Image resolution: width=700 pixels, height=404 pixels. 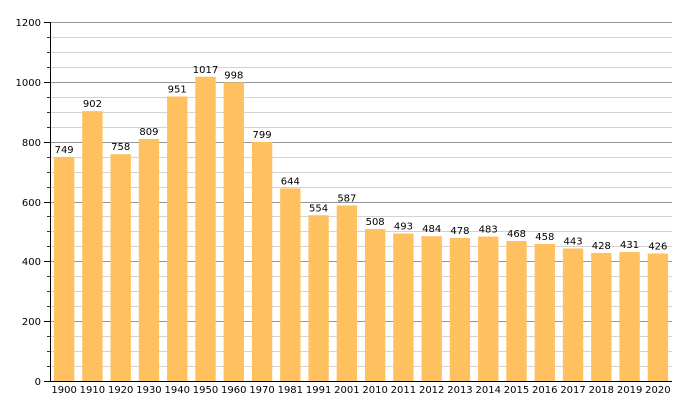 What do you see at coordinates (488, 390) in the screenshot?
I see `x-tick-label-2014: 2014` at bounding box center [488, 390].